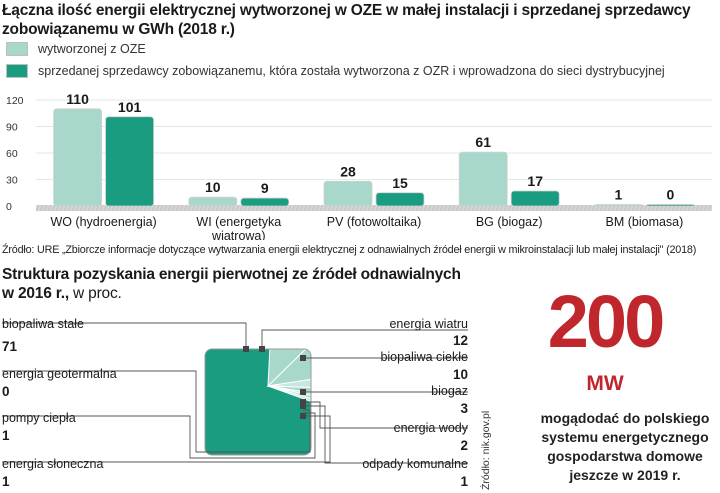  Describe the element at coordinates (17, 70) in the screenshot. I see `legend-swatch-dark` at that location.